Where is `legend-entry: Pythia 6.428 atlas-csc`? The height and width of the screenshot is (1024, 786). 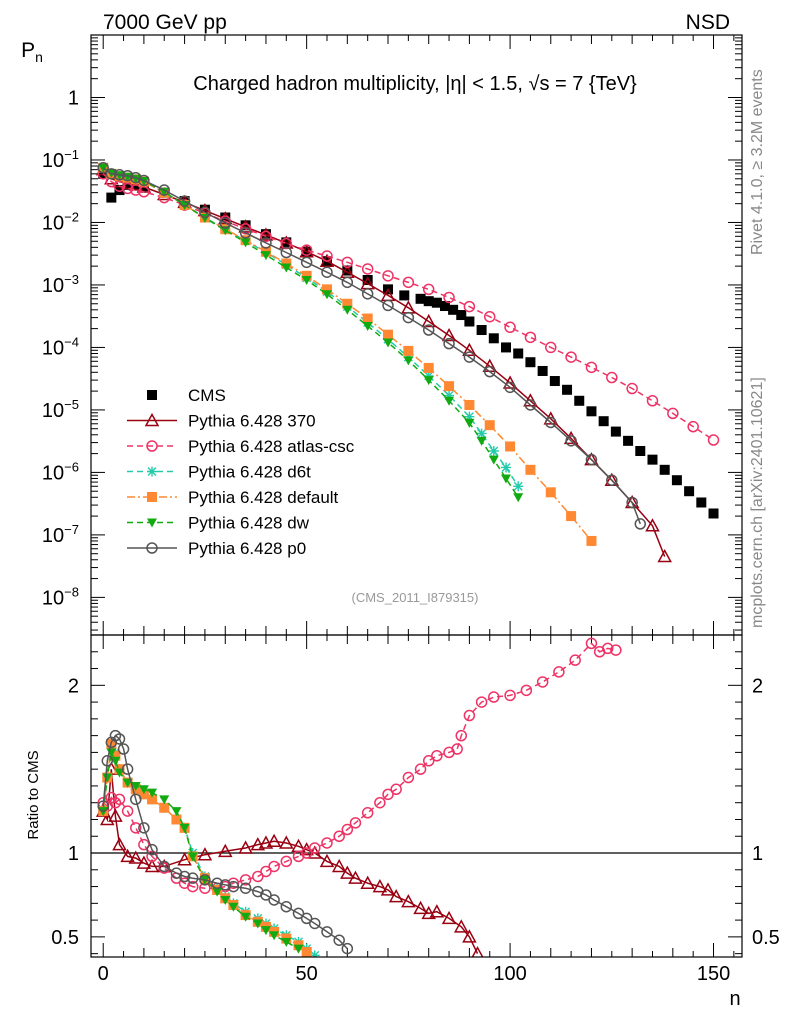 legend-entry: Pythia 6.428 atlas-csc is located at coordinates (241, 446).